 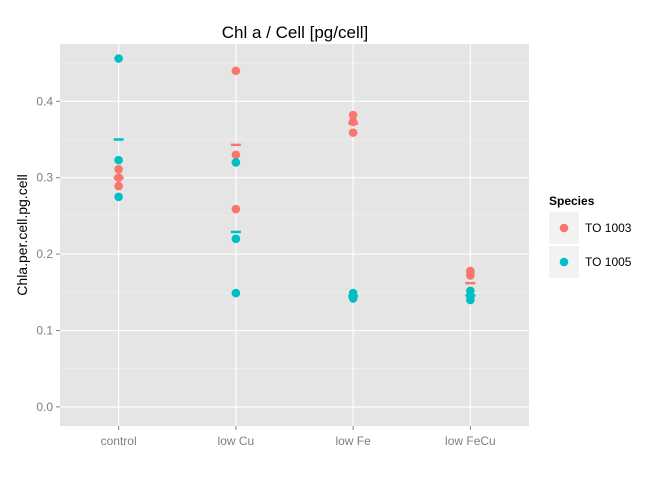 What do you see at coordinates (572, 201) in the screenshot?
I see `legend-title: Species` at bounding box center [572, 201].